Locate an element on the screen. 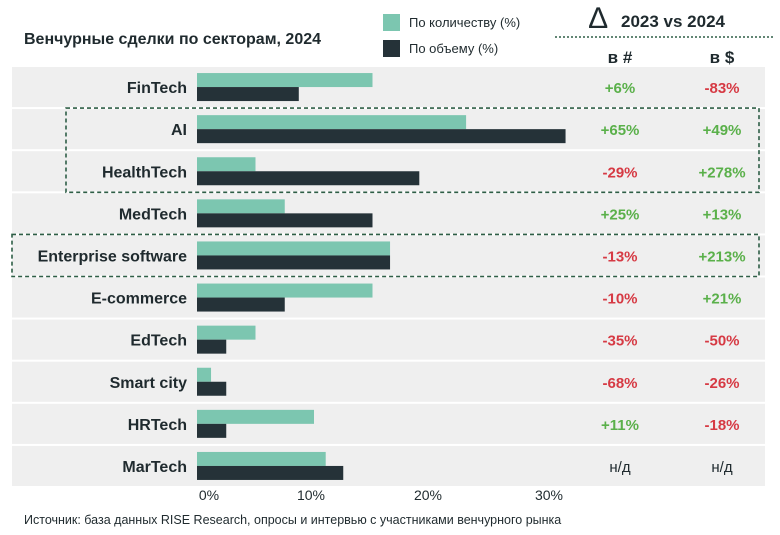 The image size is (780, 535). delta-count-e-commerce: -10% is located at coordinates (619, 299).